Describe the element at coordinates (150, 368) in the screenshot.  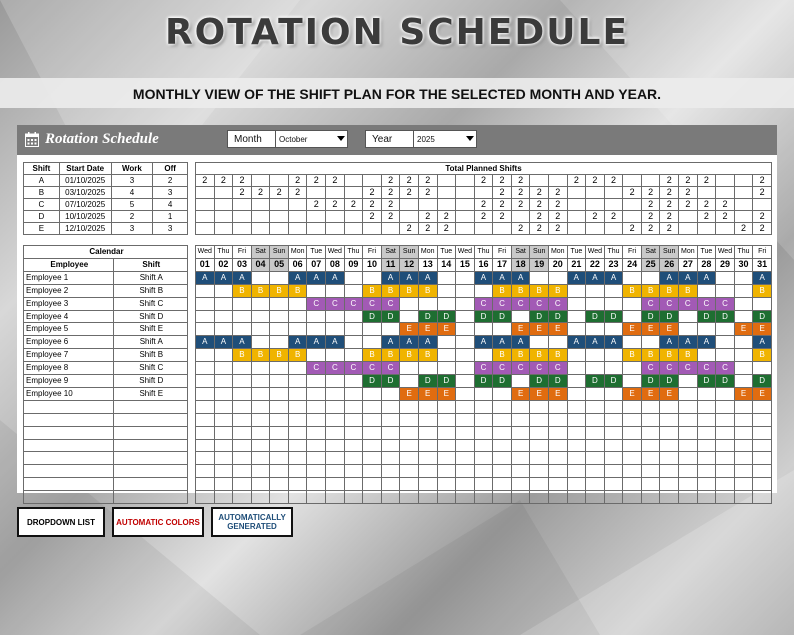
I see `employee-shift: Shift C` at that location.